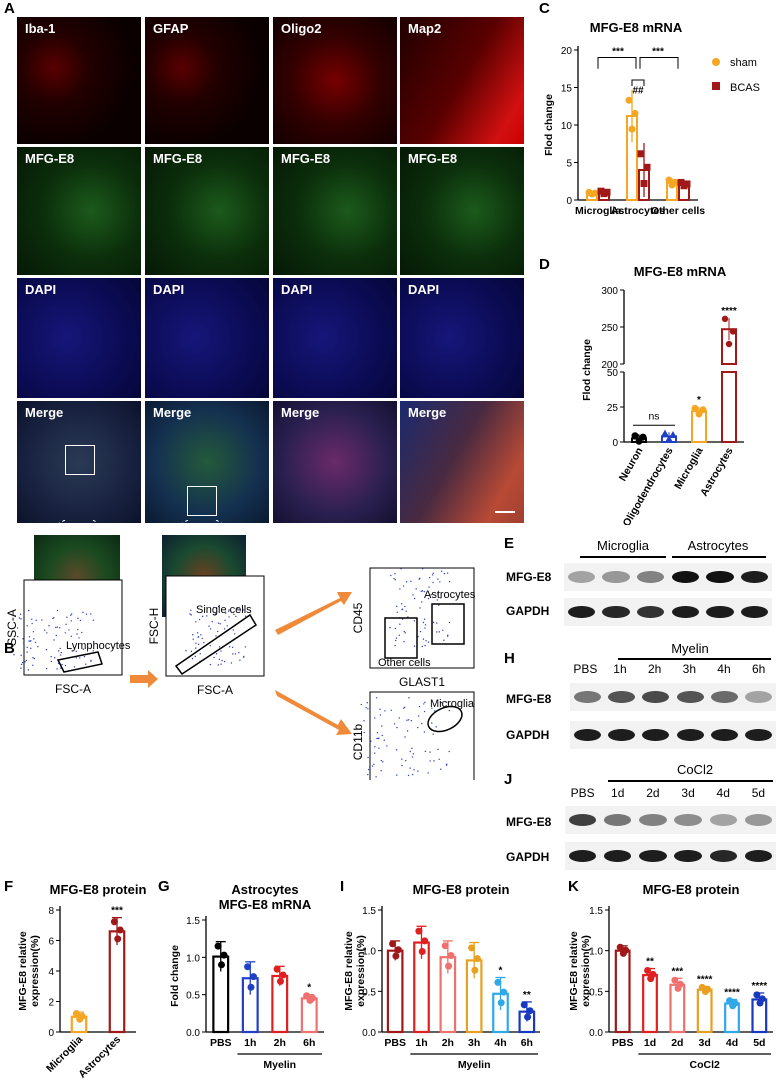 The image size is (778, 1091). I want to click on x-tick-label: PBS, so click(395, 1043).